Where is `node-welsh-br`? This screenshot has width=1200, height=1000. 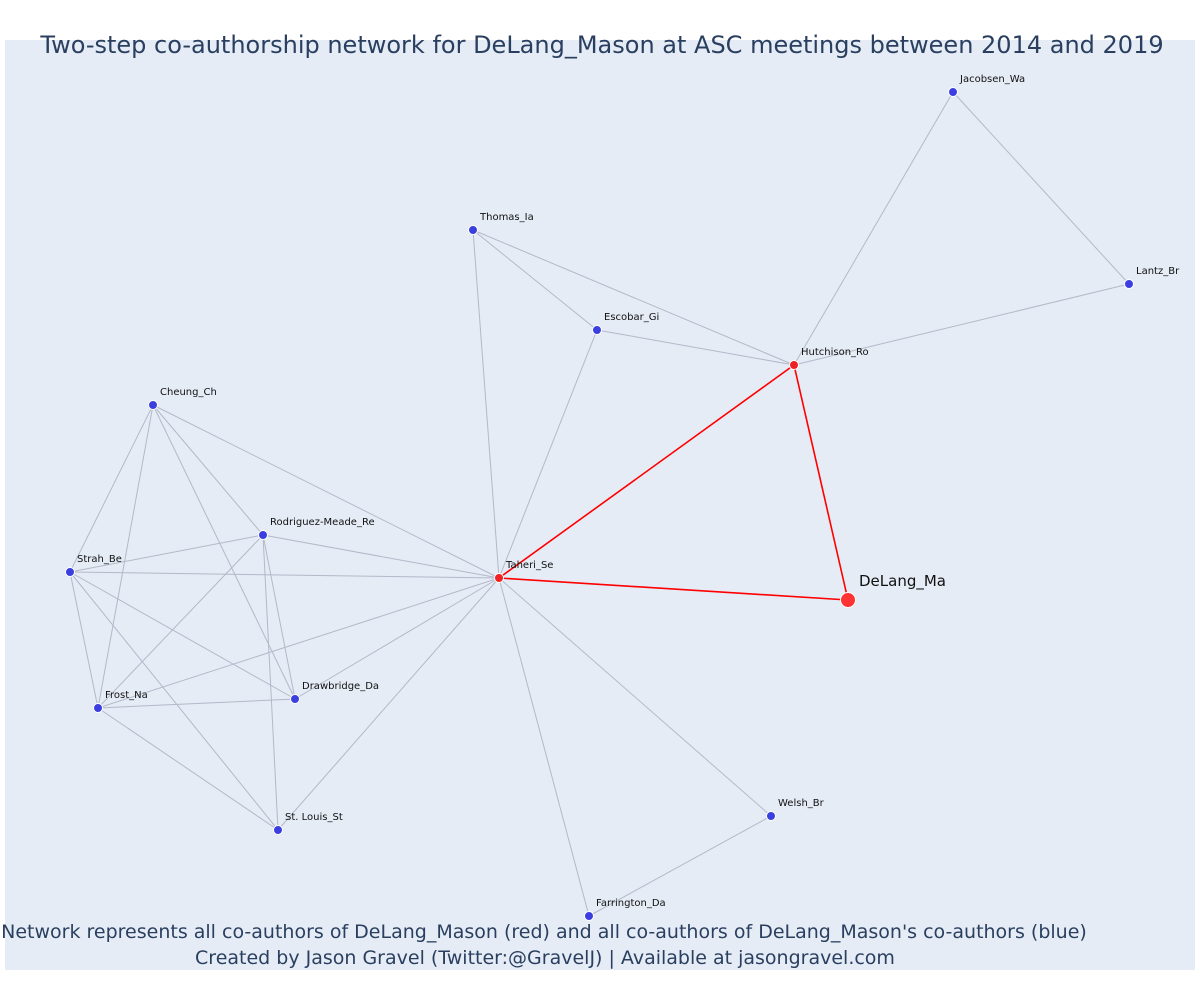
node-welsh-br is located at coordinates (771, 816).